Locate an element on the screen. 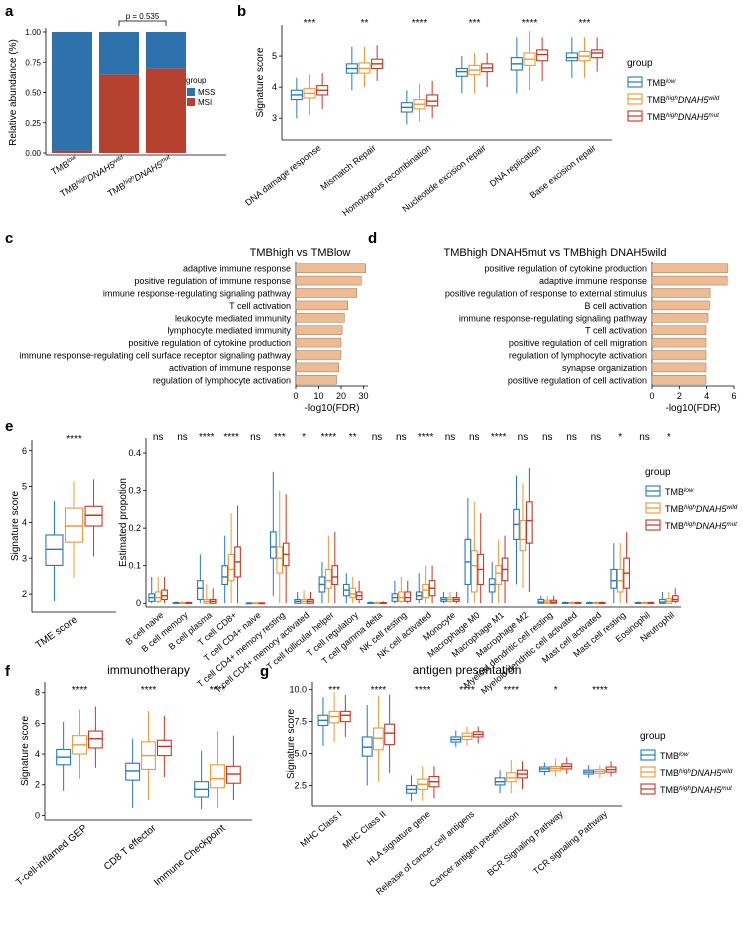 Image resolution: width=743 pixels, height=931 pixels. panel-label-b: b is located at coordinates (241, 11).